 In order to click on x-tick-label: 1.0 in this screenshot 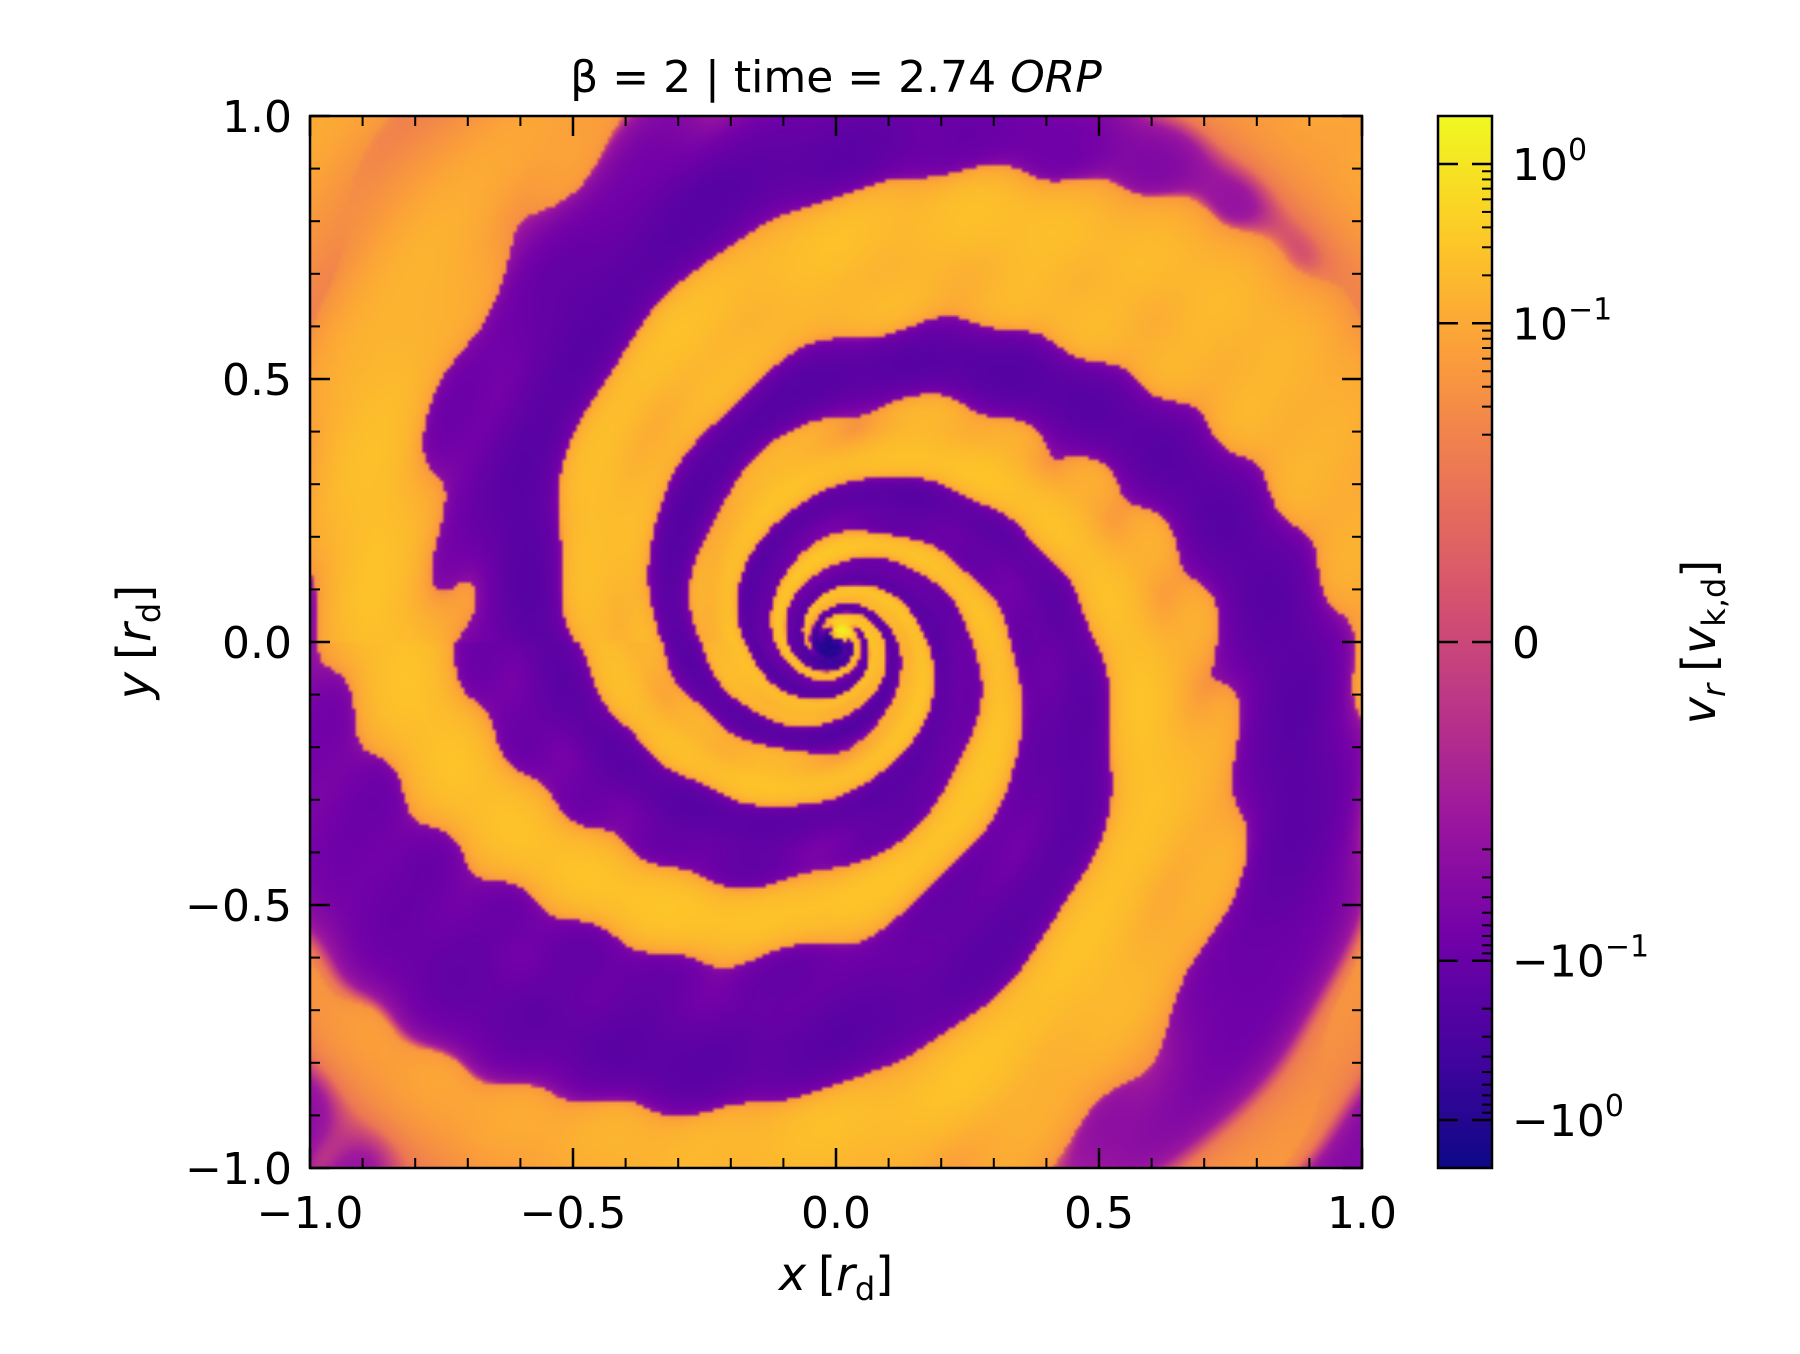, I will do `click(1362, 1213)`.